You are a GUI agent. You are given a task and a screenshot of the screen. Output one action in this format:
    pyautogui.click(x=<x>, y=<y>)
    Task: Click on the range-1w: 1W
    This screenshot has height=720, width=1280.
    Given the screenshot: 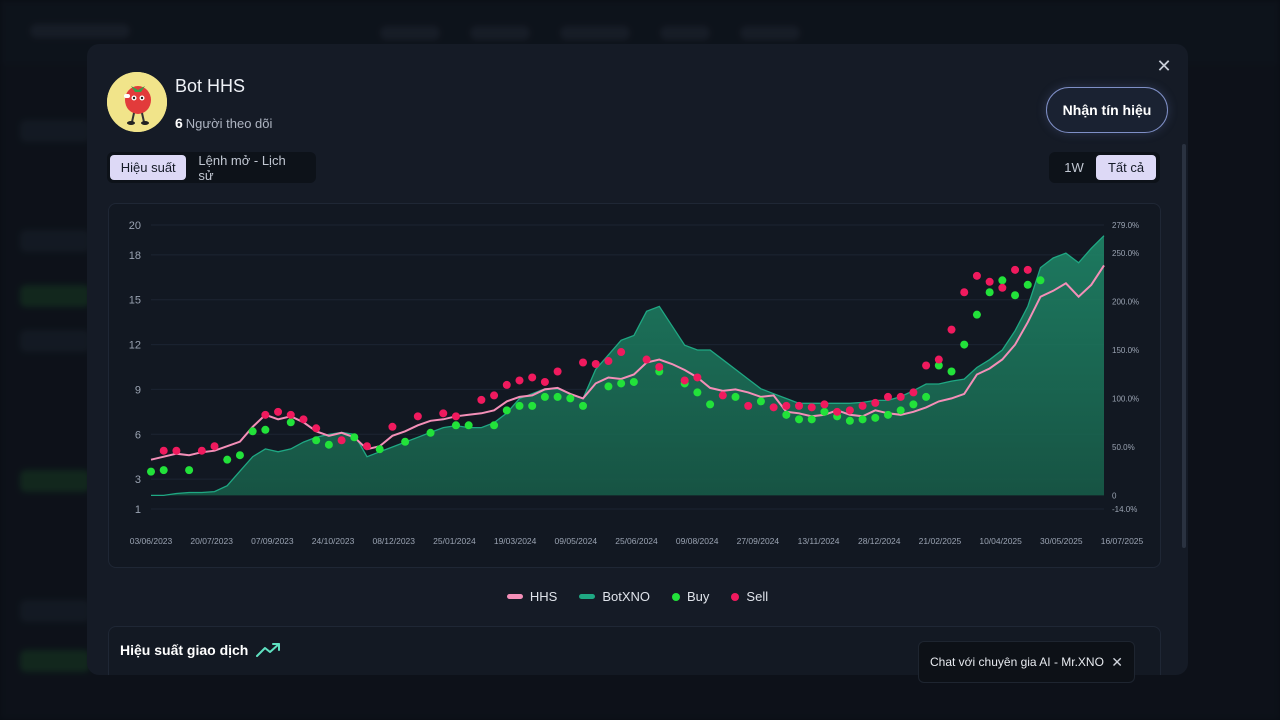 What is the action you would take?
    pyautogui.click(x=1074, y=167)
    